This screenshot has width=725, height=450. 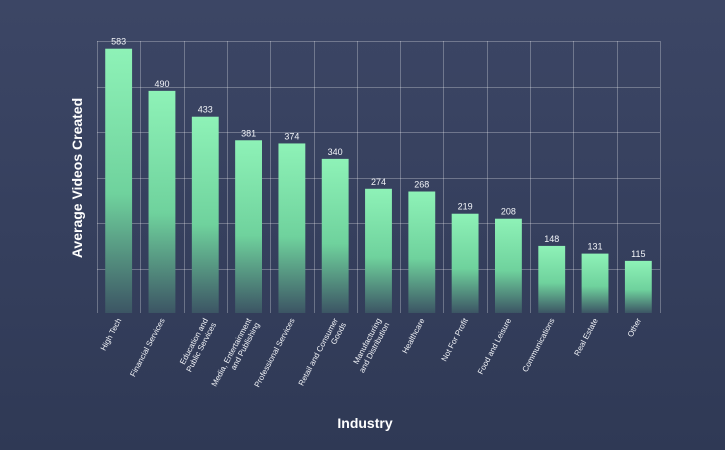 What do you see at coordinates (335, 152) in the screenshot?
I see `value-label-5: 340` at bounding box center [335, 152].